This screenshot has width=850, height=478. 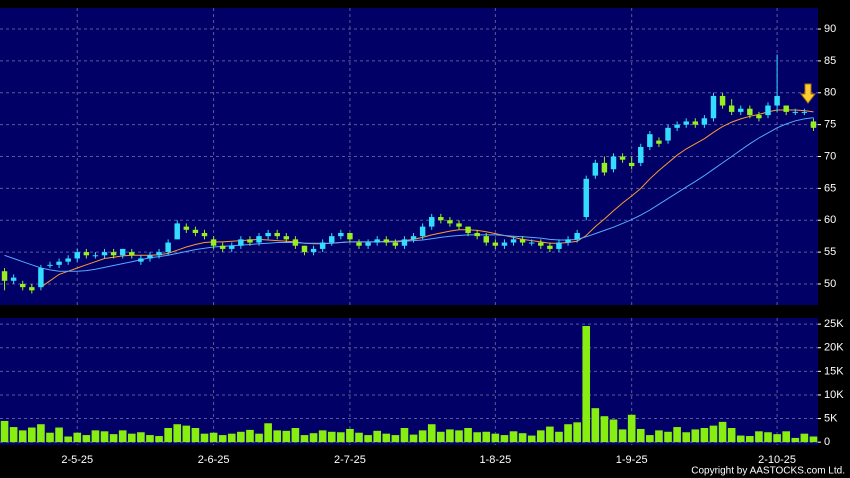 I want to click on y-tick-label: 0, so click(x=827, y=442).